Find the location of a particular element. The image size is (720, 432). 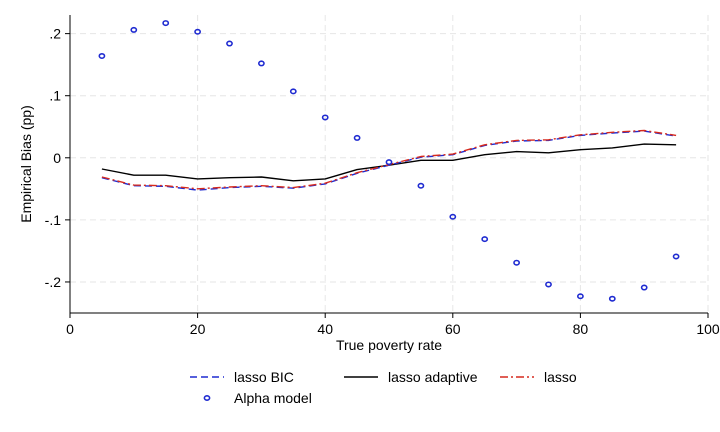

x-tick-label: 80 is located at coordinates (581, 329).